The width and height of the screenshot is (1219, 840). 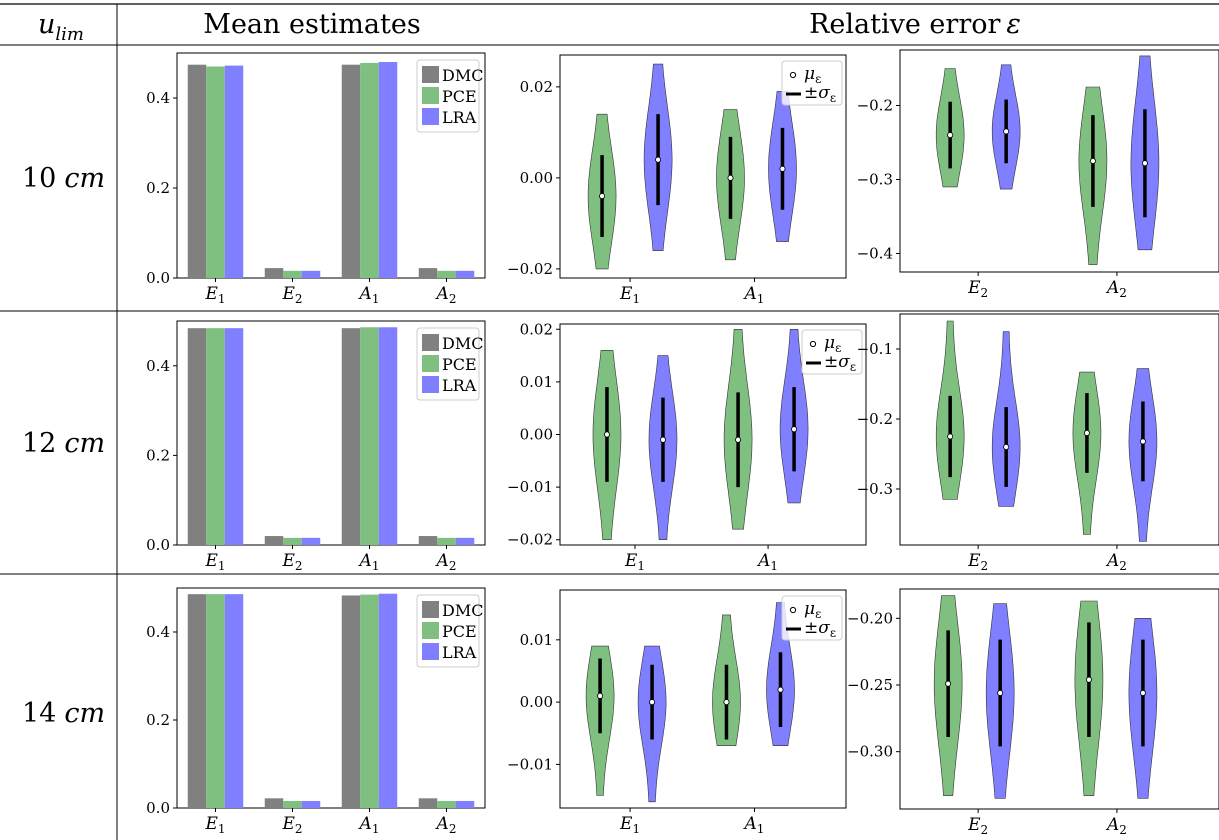 What do you see at coordinates (875, 106) in the screenshot?
I see `y-tick-label: −0.2` at bounding box center [875, 106].